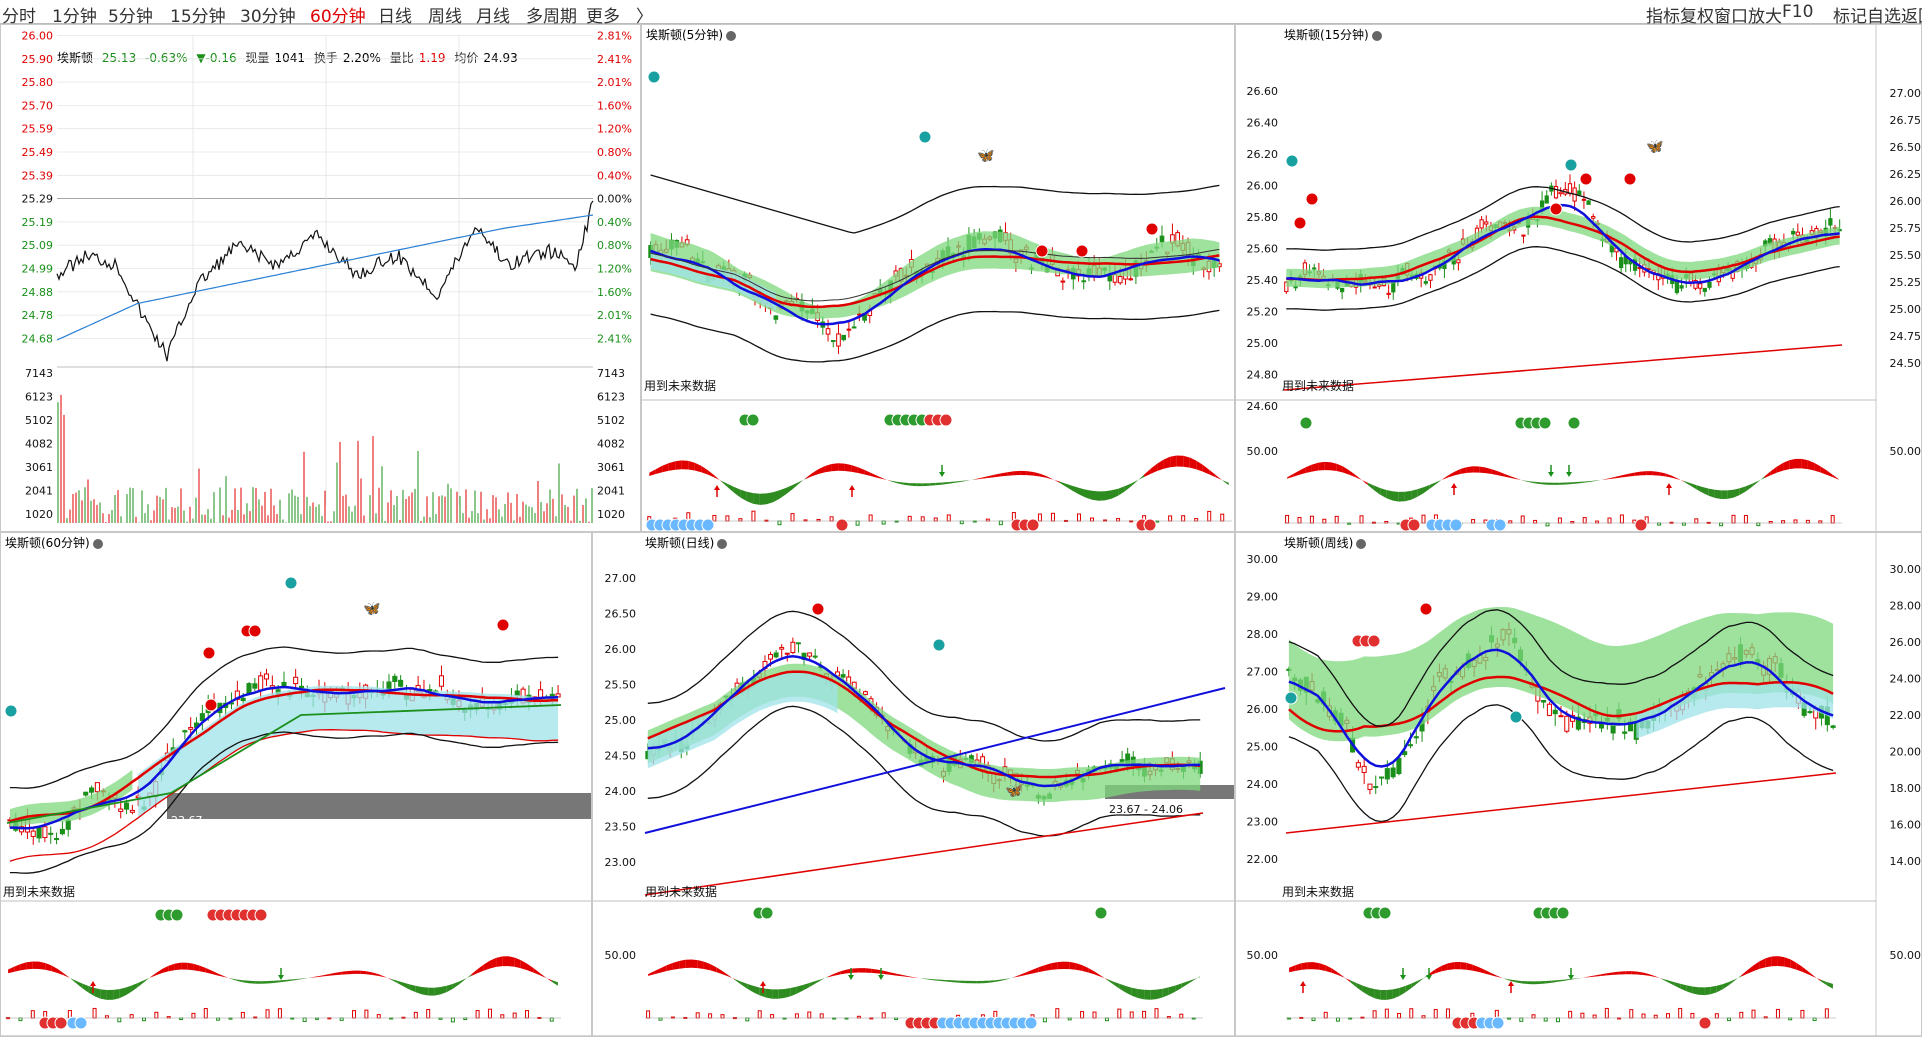 This screenshot has height=1037, width=1922. I want to click on toolbar-tool-7: 返回, so click(1911, 17).